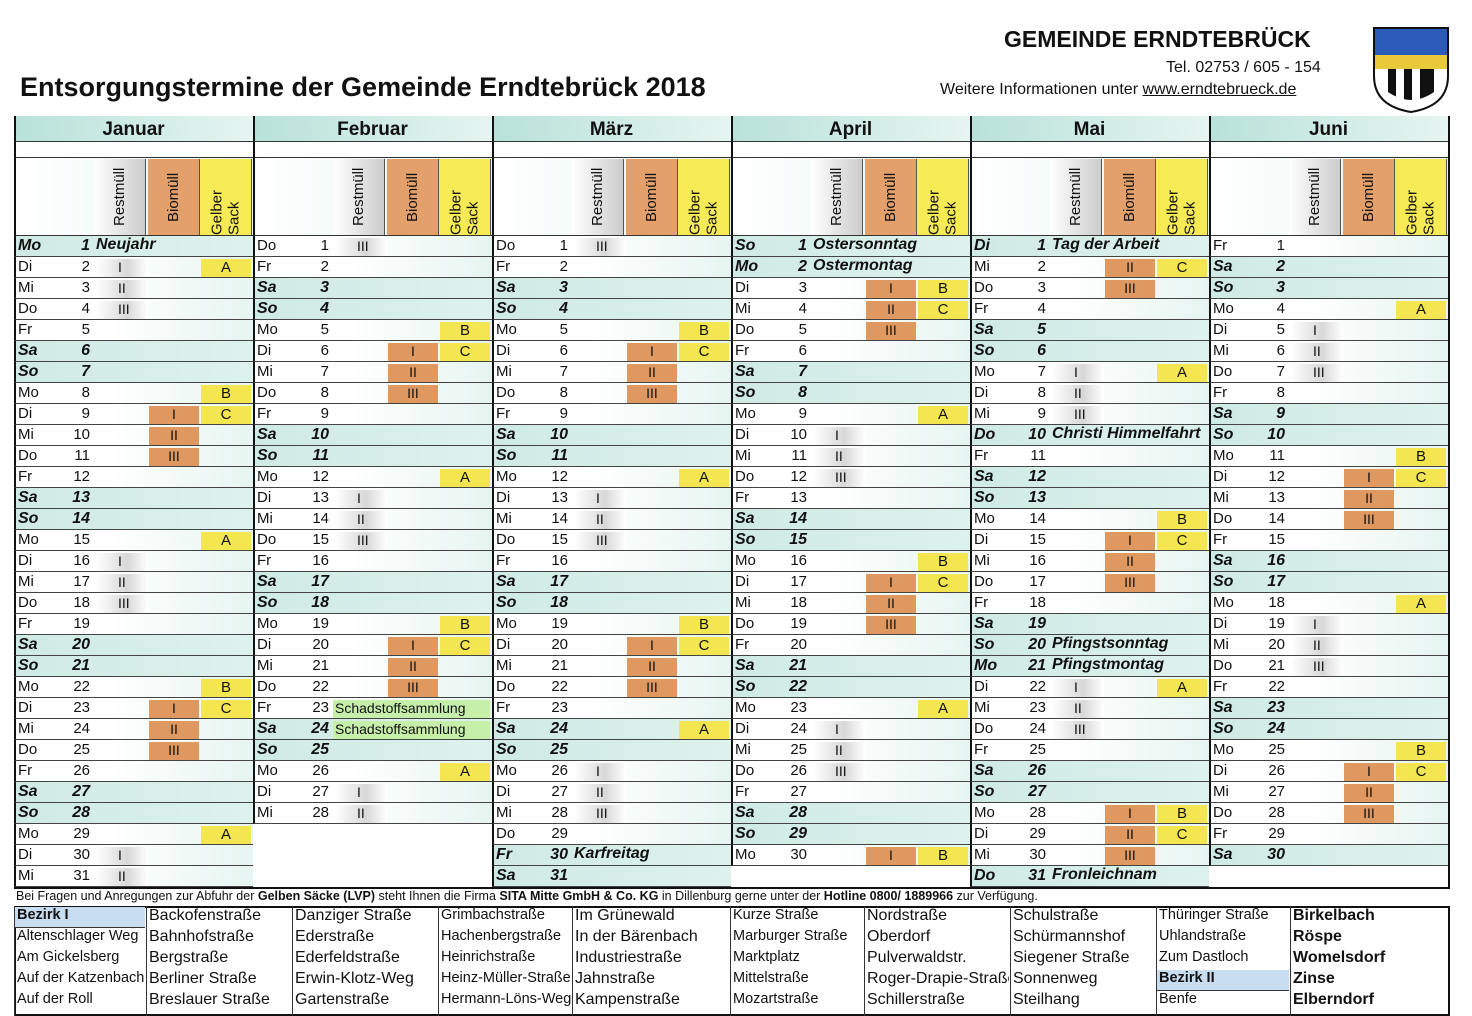  What do you see at coordinates (627, 999) in the screenshot?
I see `street: Kampenstraße` at bounding box center [627, 999].